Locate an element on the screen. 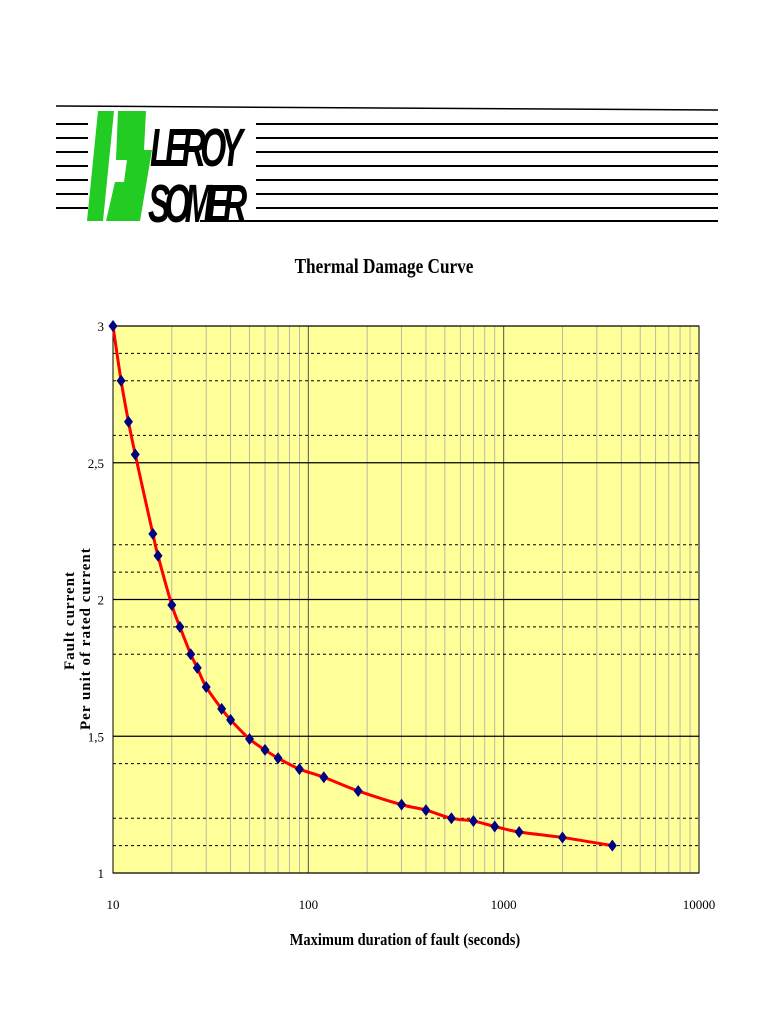 This screenshot has width=768, height=1024. y-tick-label: 2 is located at coordinates (101, 600).